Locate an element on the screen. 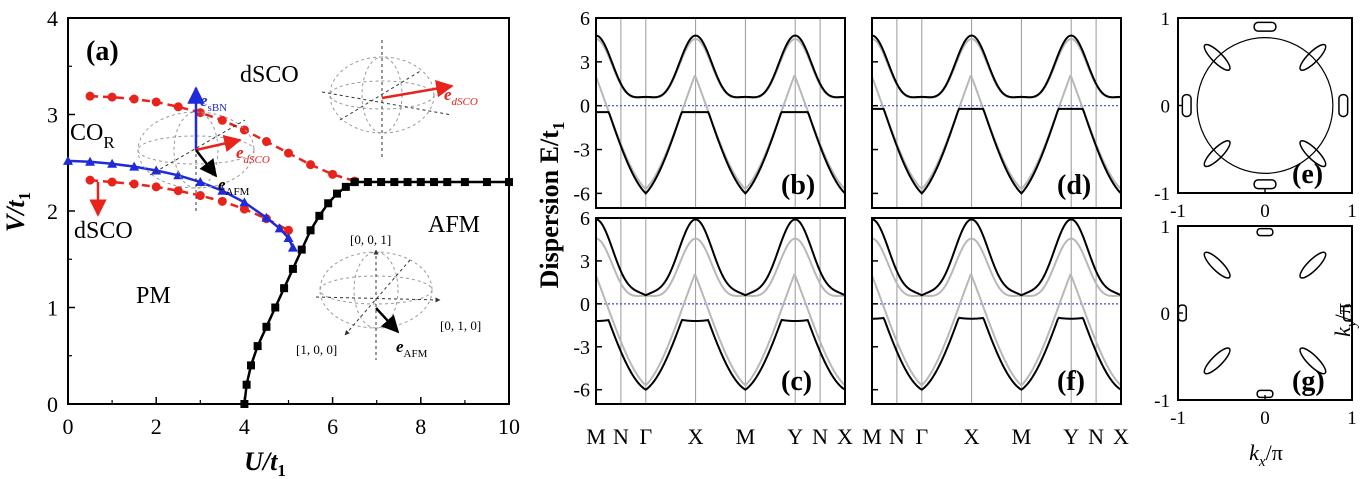 This screenshot has height=479, width=1372. panel-label-a: (a) is located at coordinates (102, 51).